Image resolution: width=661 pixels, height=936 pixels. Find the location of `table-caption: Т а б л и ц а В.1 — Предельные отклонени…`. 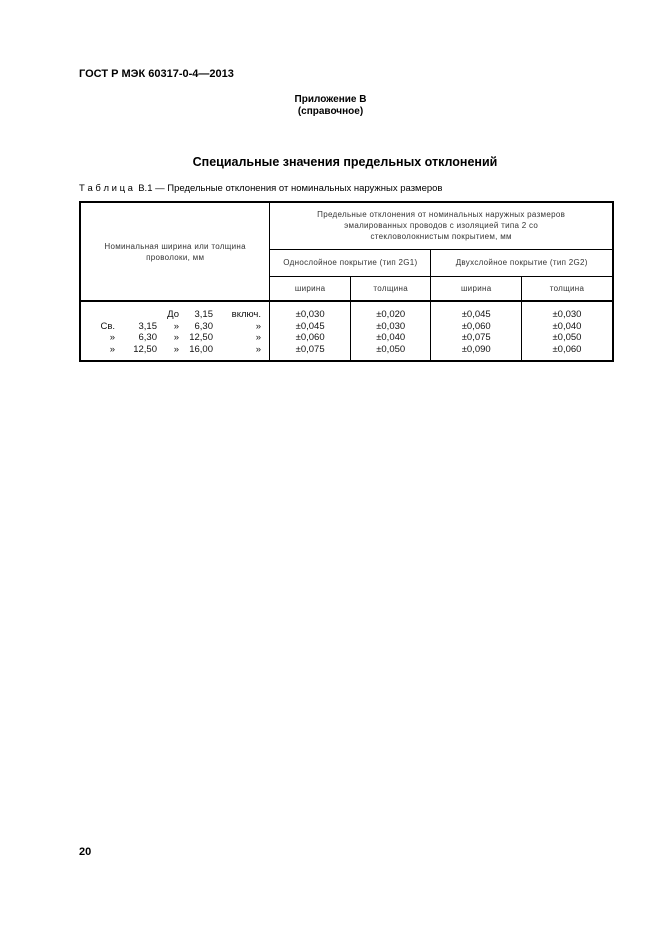

table-caption: Т а б л и ц а В.1 — Предельные отклонени… is located at coordinates (261, 188).